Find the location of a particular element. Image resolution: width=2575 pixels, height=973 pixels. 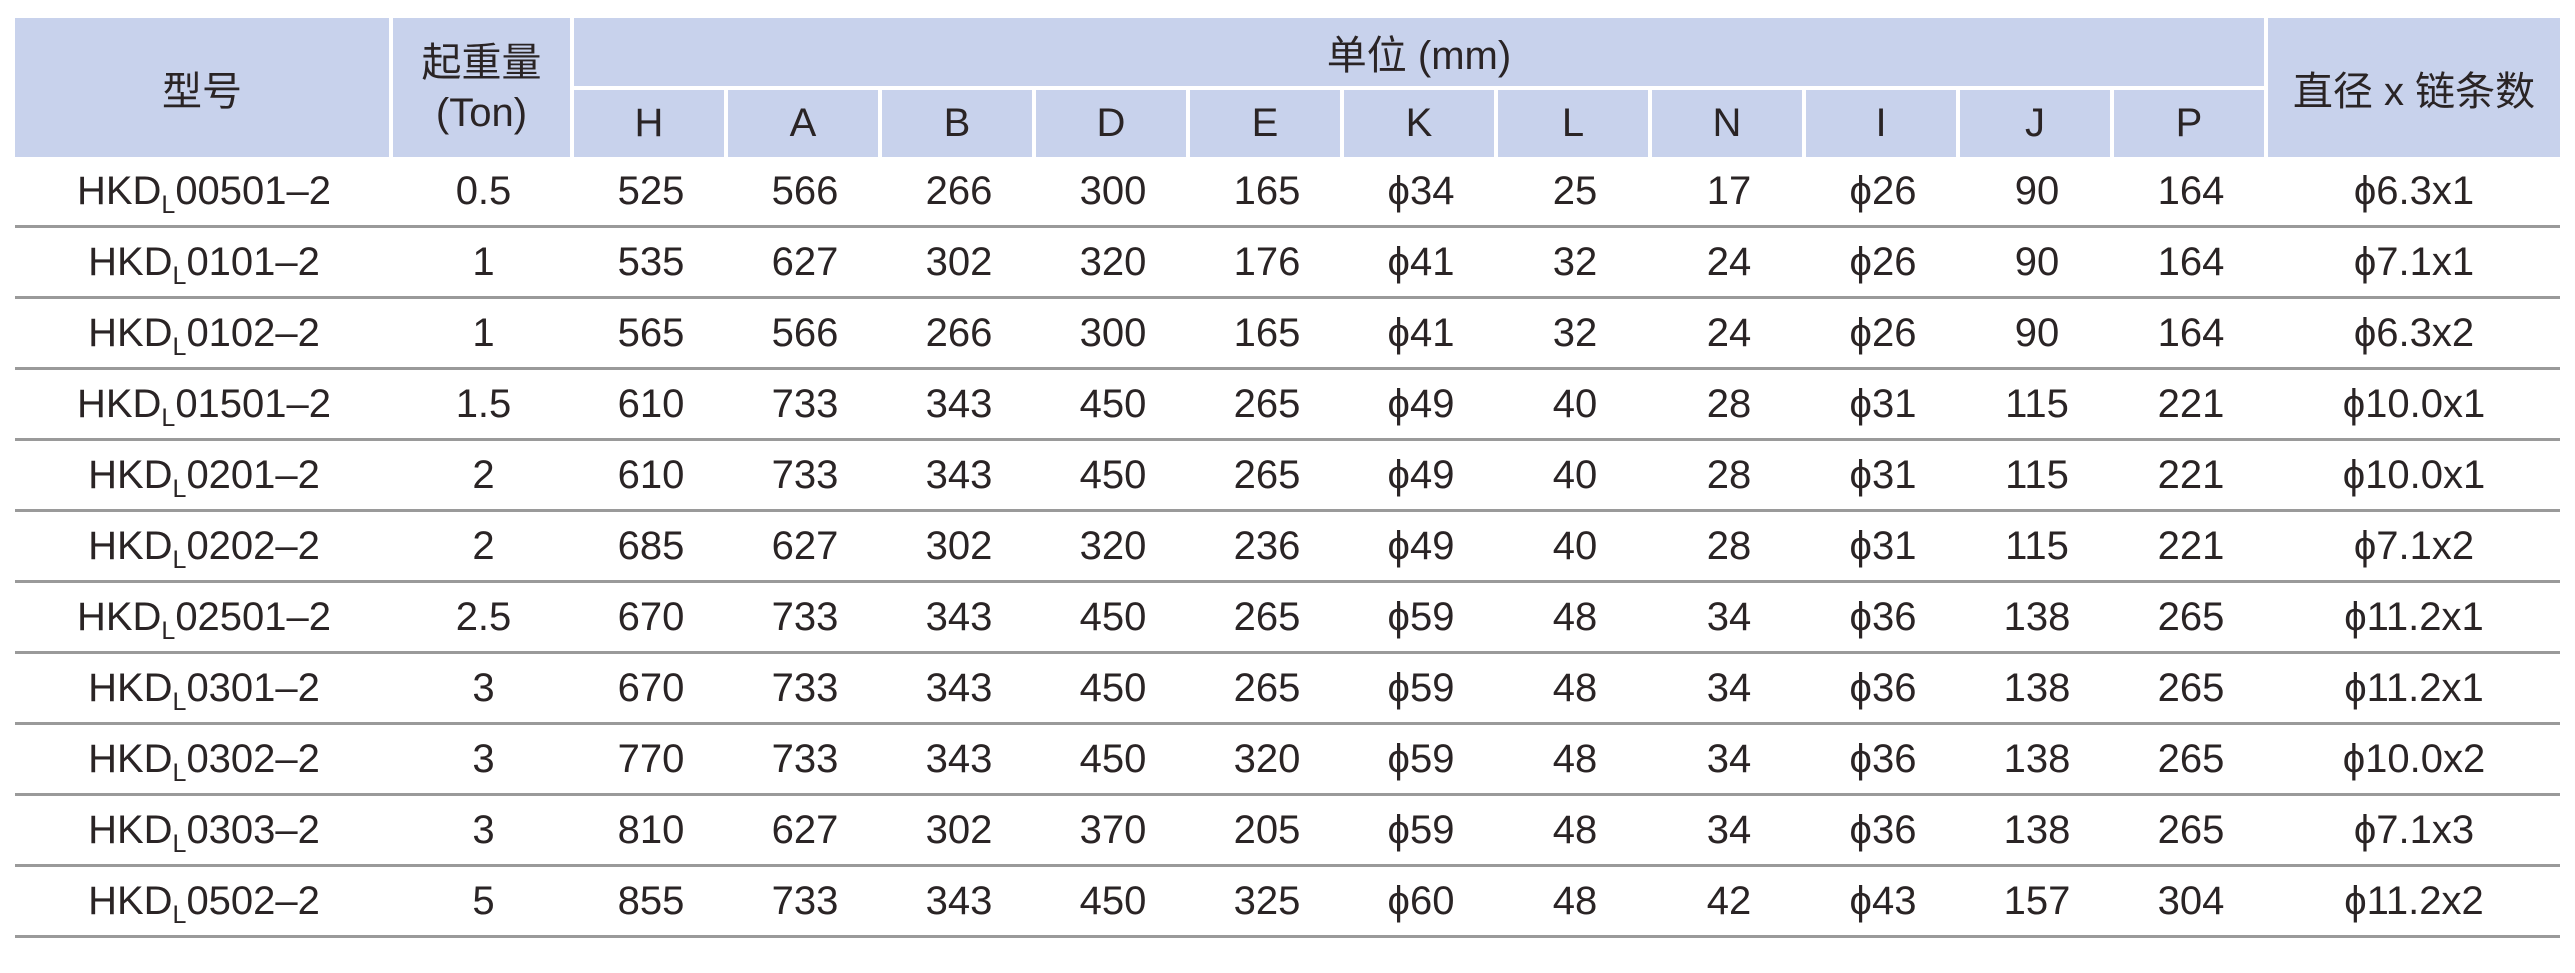

col-header-chain-spec: 直径 x 链条数 is located at coordinates (2414, 87).